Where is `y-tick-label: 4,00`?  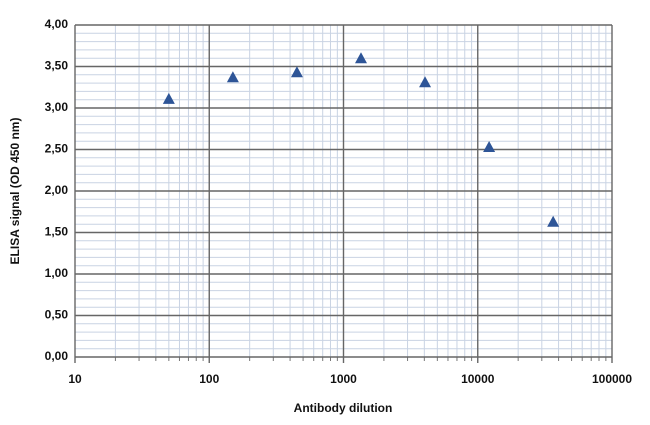 y-tick-label: 4,00 is located at coordinates (57, 24).